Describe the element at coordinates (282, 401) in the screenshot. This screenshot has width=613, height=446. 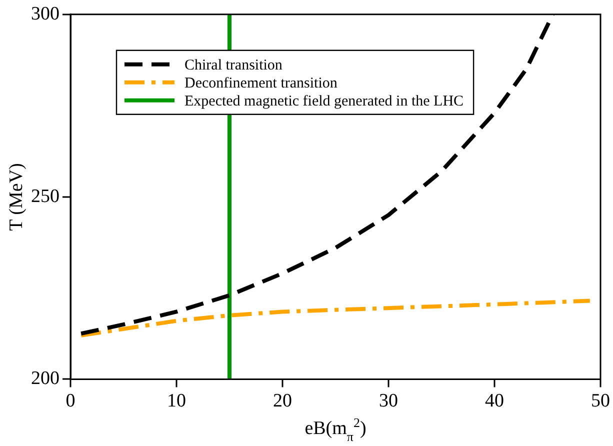
I see `x-tick-label: 20` at that location.